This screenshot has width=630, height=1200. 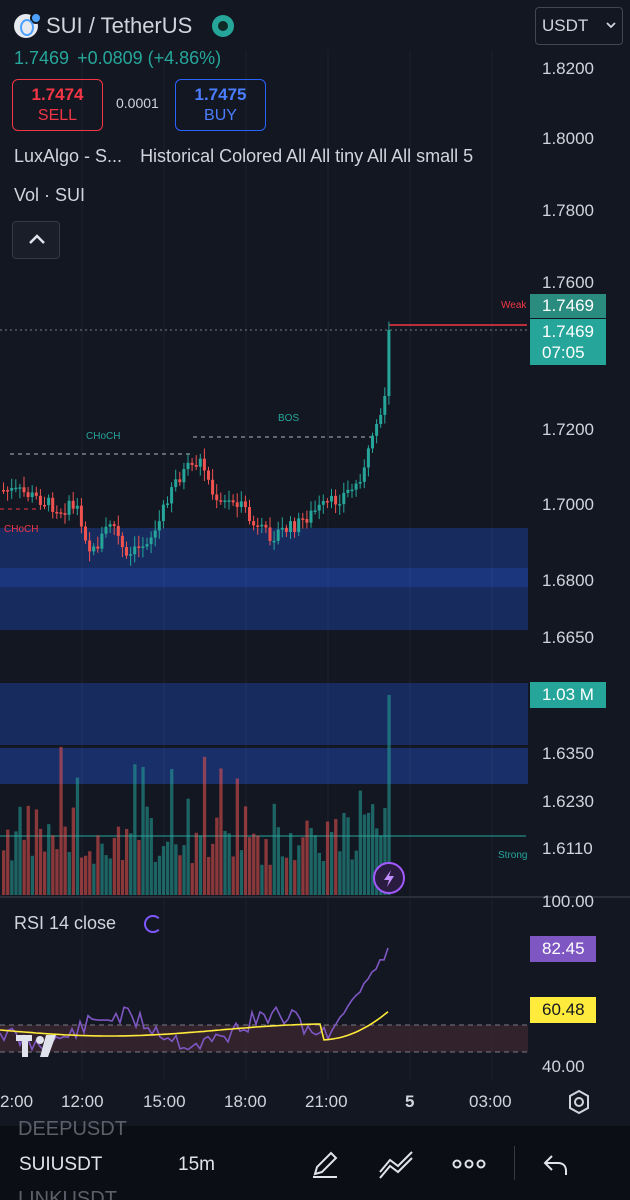 What do you see at coordinates (50, 195) in the screenshot?
I see `volume-legend: Vol · SUI` at bounding box center [50, 195].